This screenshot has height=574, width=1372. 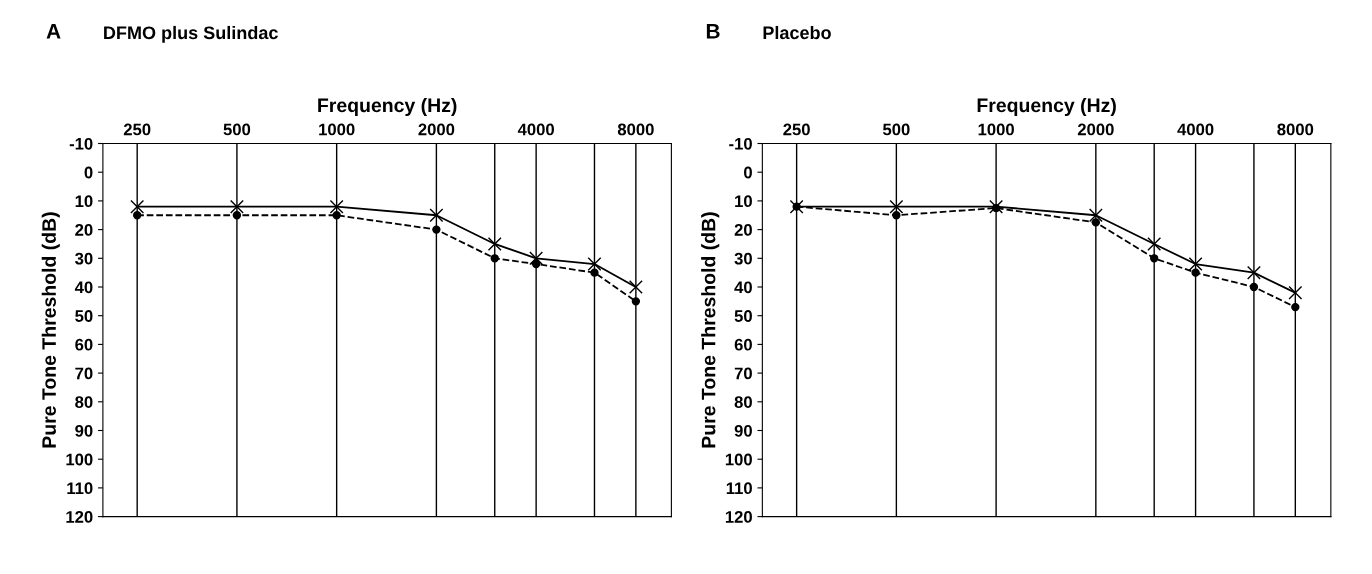 What do you see at coordinates (191, 34) in the screenshot?
I see `chart-title: DFMO plus Sulindac` at bounding box center [191, 34].